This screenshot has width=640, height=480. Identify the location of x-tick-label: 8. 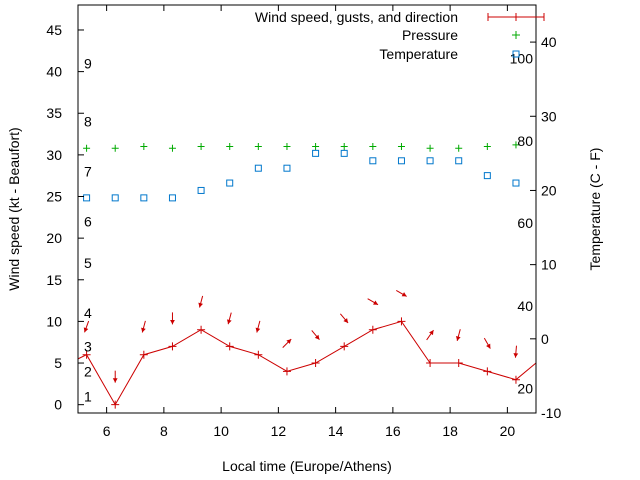
(164, 431).